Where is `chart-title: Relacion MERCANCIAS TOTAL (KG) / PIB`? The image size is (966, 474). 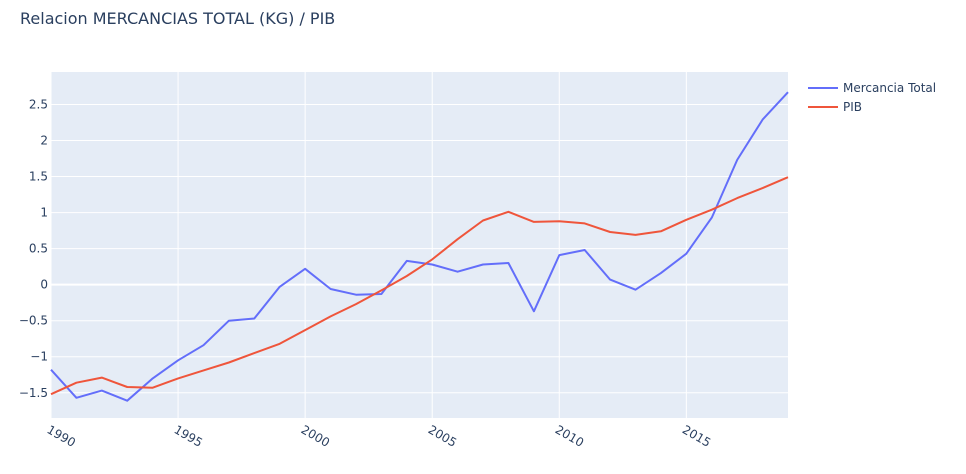
chart-title: Relacion MERCANCIAS TOTAL (KG) / PIB is located at coordinates (177, 18).